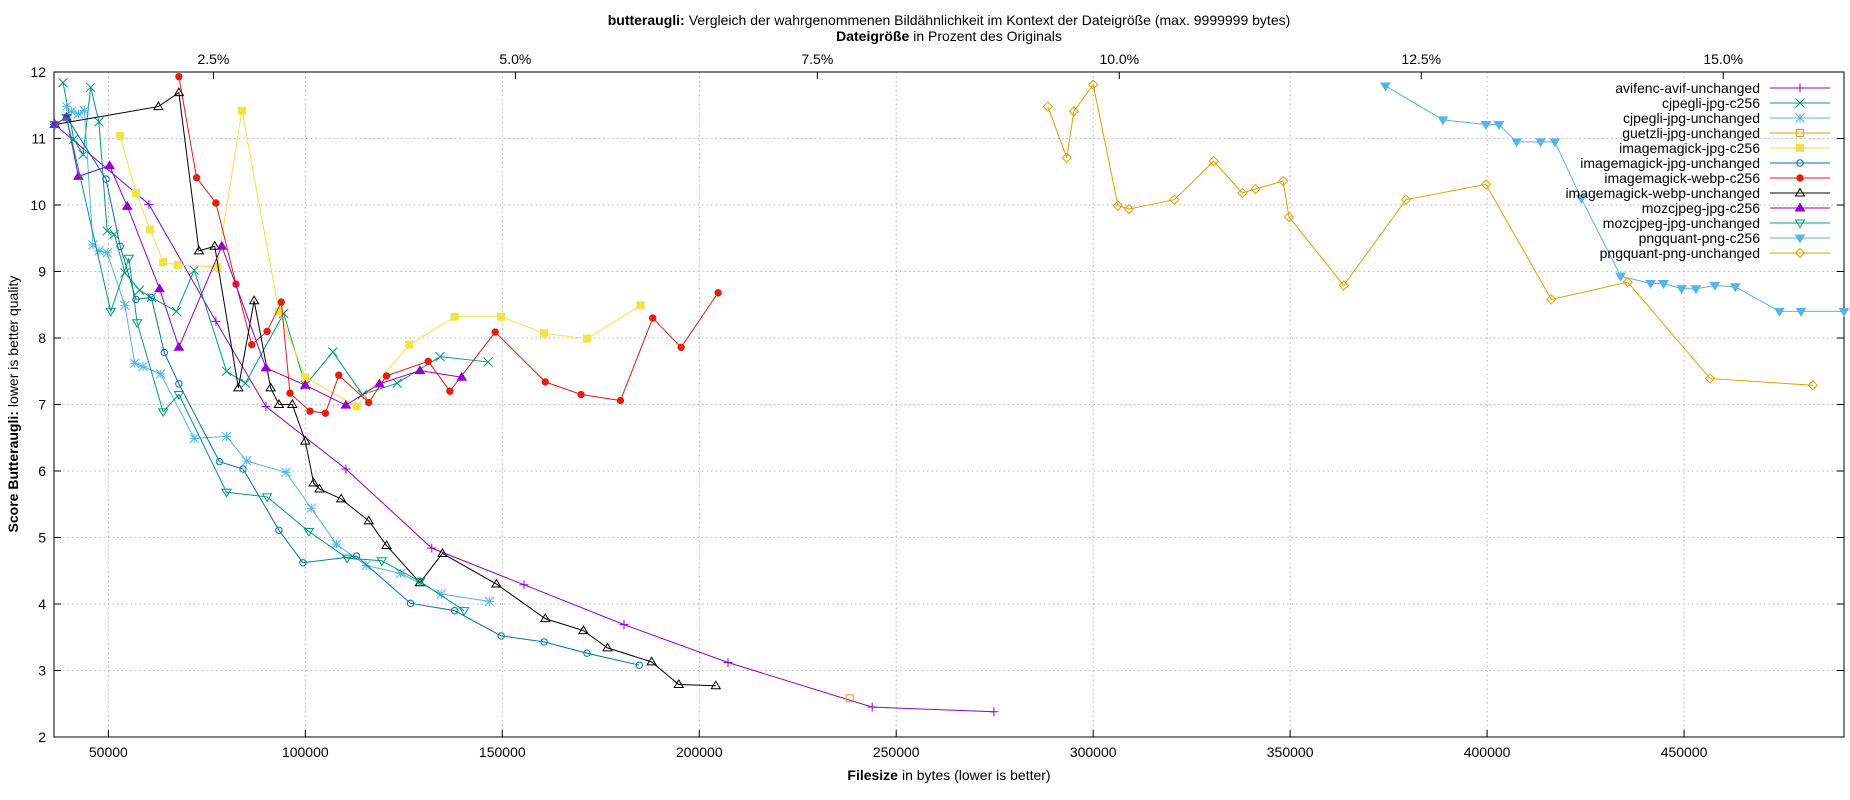 This screenshot has height=800, width=1850. Describe the element at coordinates (1680, 253) in the screenshot. I see `legend-label: pngquant-png-unchanged` at that location.